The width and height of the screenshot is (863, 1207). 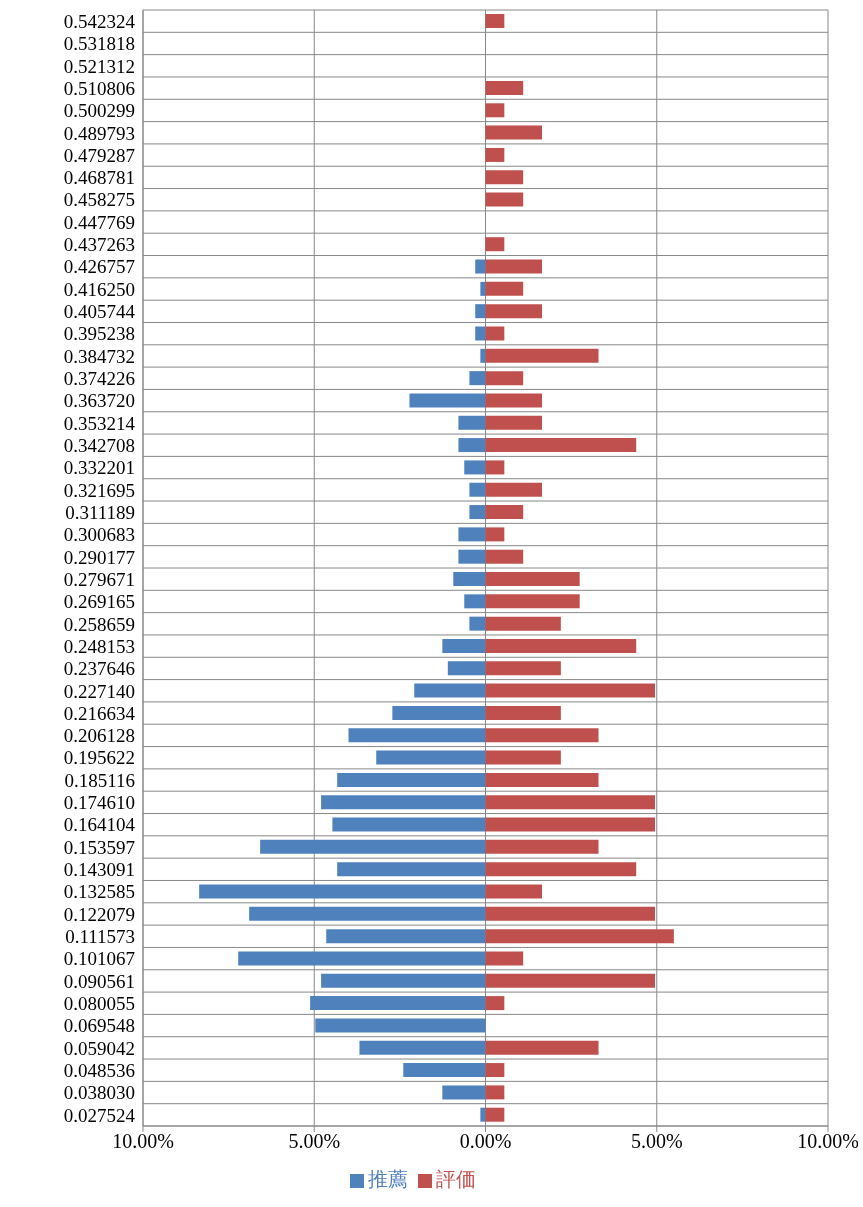 What do you see at coordinates (99, 133) in the screenshot?
I see `y-tick-label: 0.489793` at bounding box center [99, 133].